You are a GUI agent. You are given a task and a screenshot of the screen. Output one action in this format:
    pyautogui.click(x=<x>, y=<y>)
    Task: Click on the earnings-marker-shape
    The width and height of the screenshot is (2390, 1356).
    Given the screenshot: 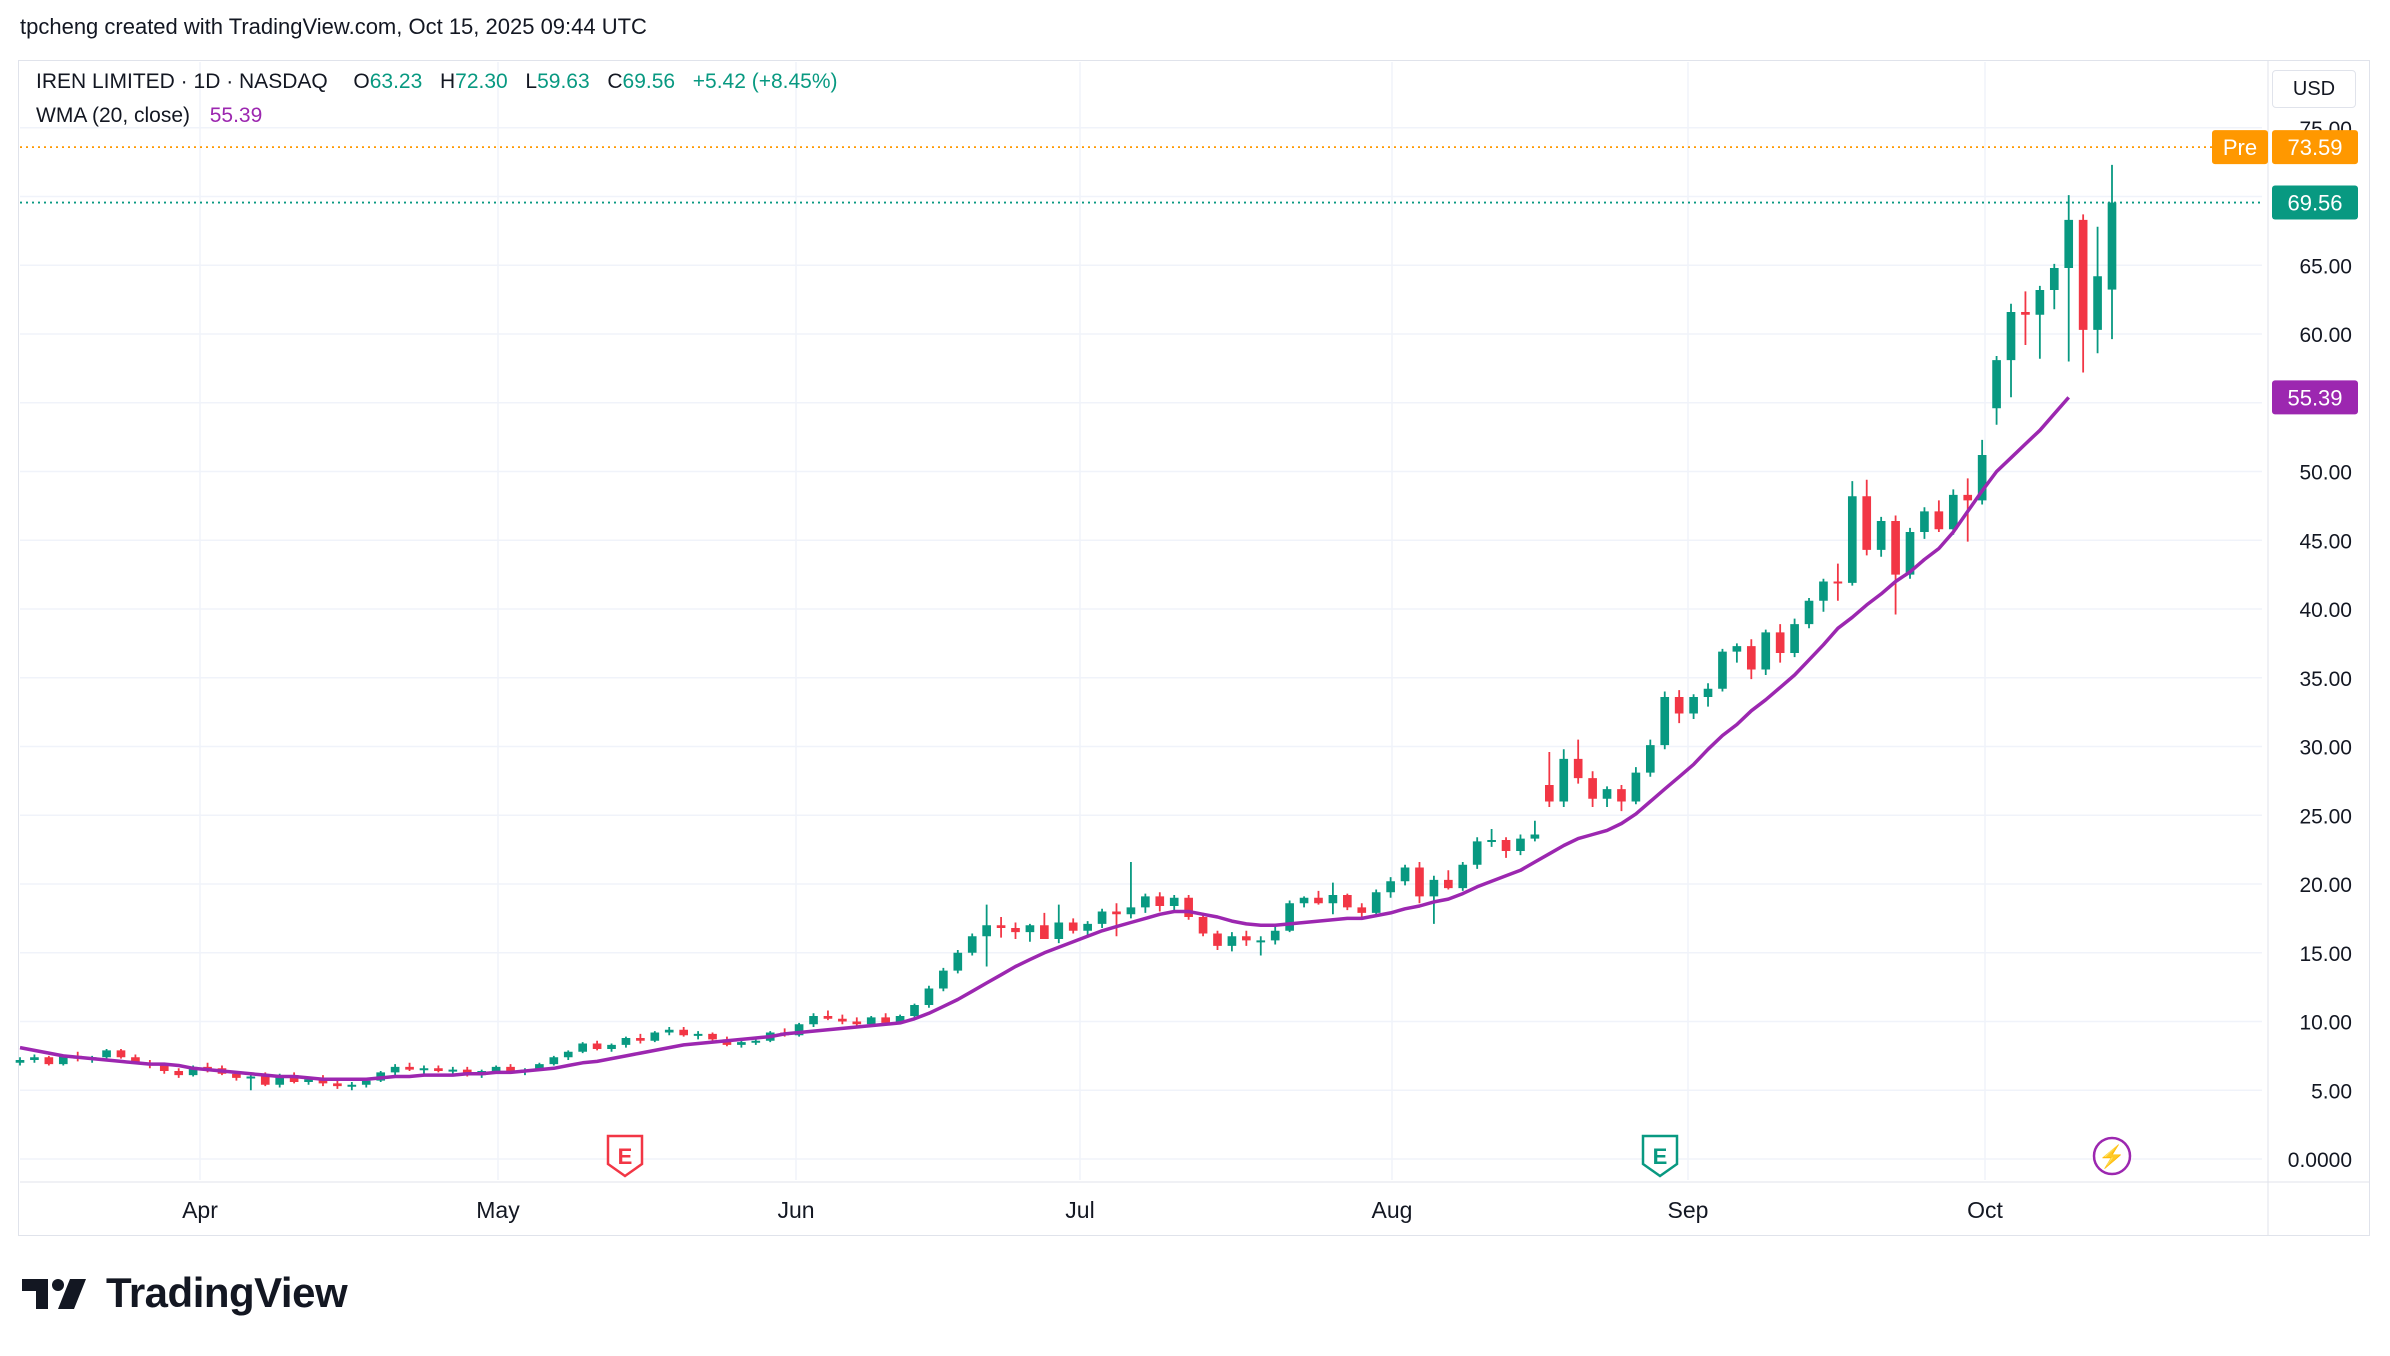 What is the action you would take?
    pyautogui.click(x=625, y=1156)
    